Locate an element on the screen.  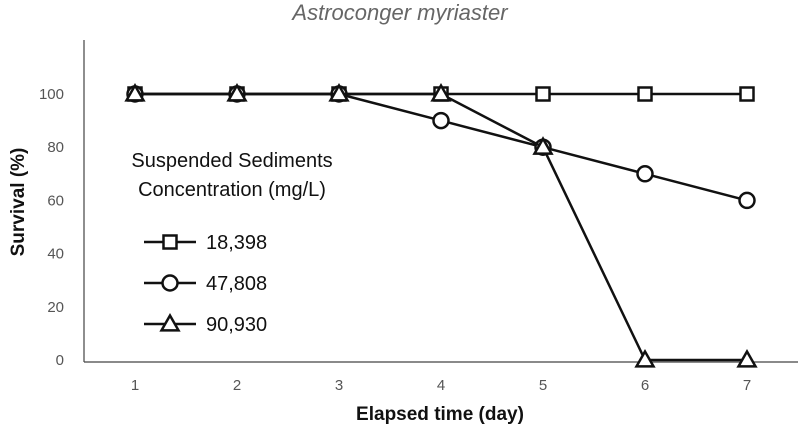
x-tick-labels: 1 2 3 4 5 6 7 is located at coordinates (441, 385).